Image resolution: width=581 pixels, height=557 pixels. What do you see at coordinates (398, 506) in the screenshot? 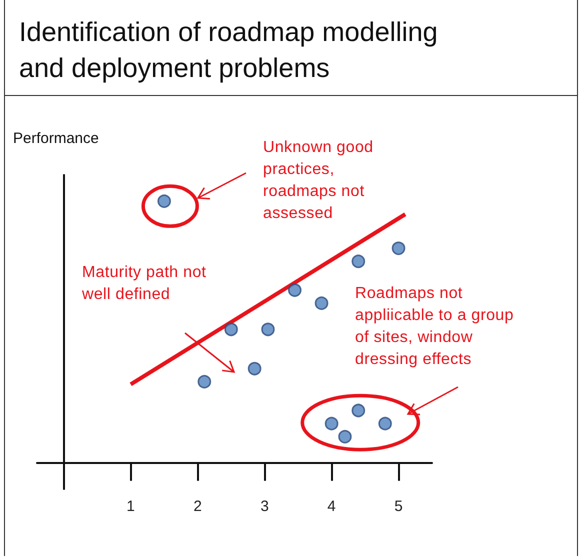
I see `x-tick-label: 5` at bounding box center [398, 506].